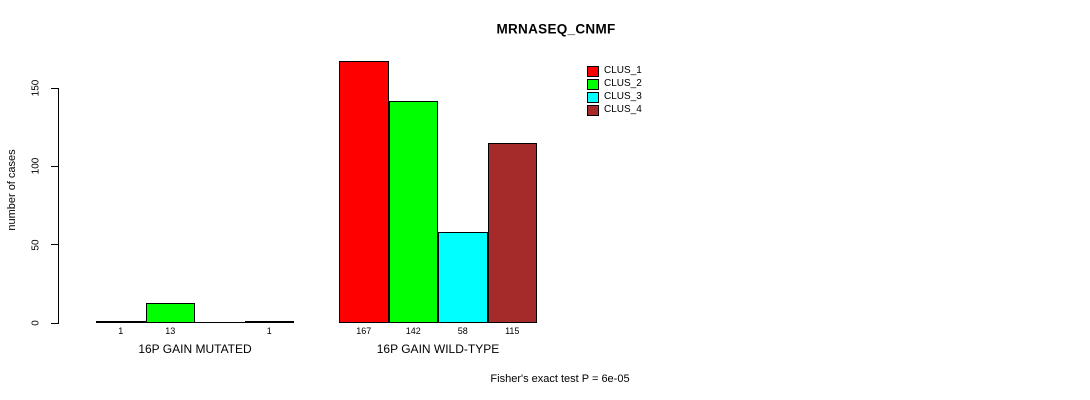 This screenshot has width=1090, height=400. Describe the element at coordinates (170, 313) in the screenshot. I see `bar-clus_2-16p-gain-mutated` at that location.